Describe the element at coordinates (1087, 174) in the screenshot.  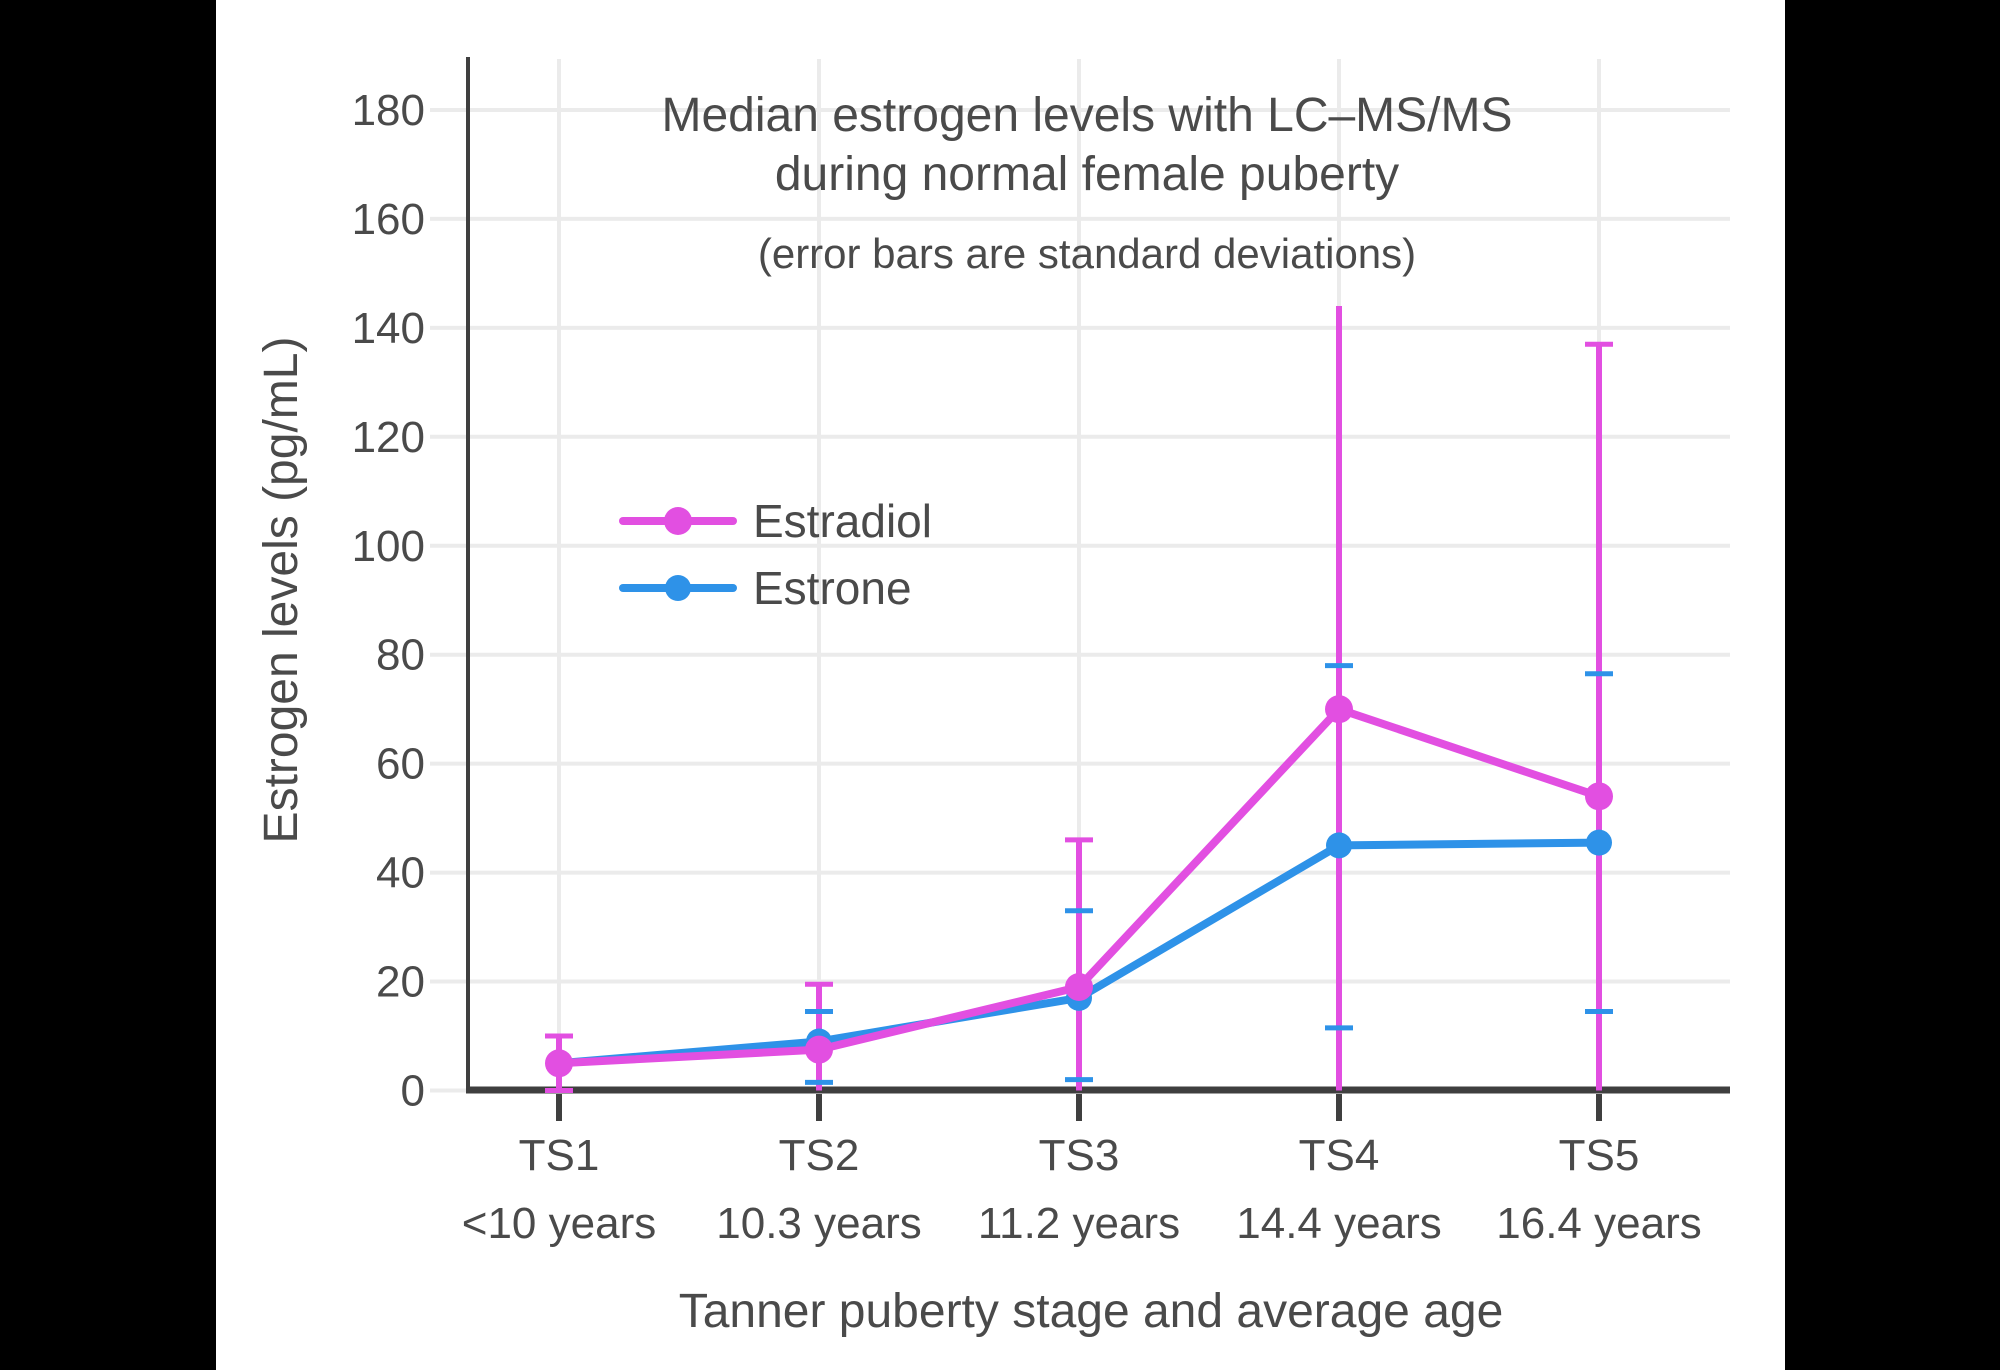
I see `chart-title-line2: during normal female puberty` at that location.